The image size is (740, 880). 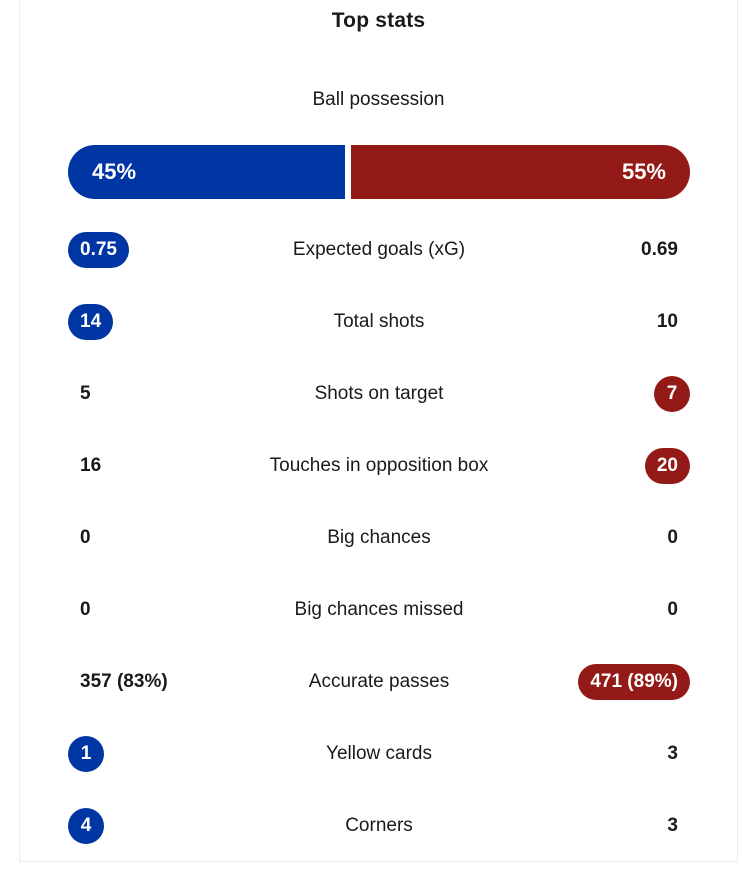 I want to click on stat-label: Yellow cards, so click(x=379, y=753).